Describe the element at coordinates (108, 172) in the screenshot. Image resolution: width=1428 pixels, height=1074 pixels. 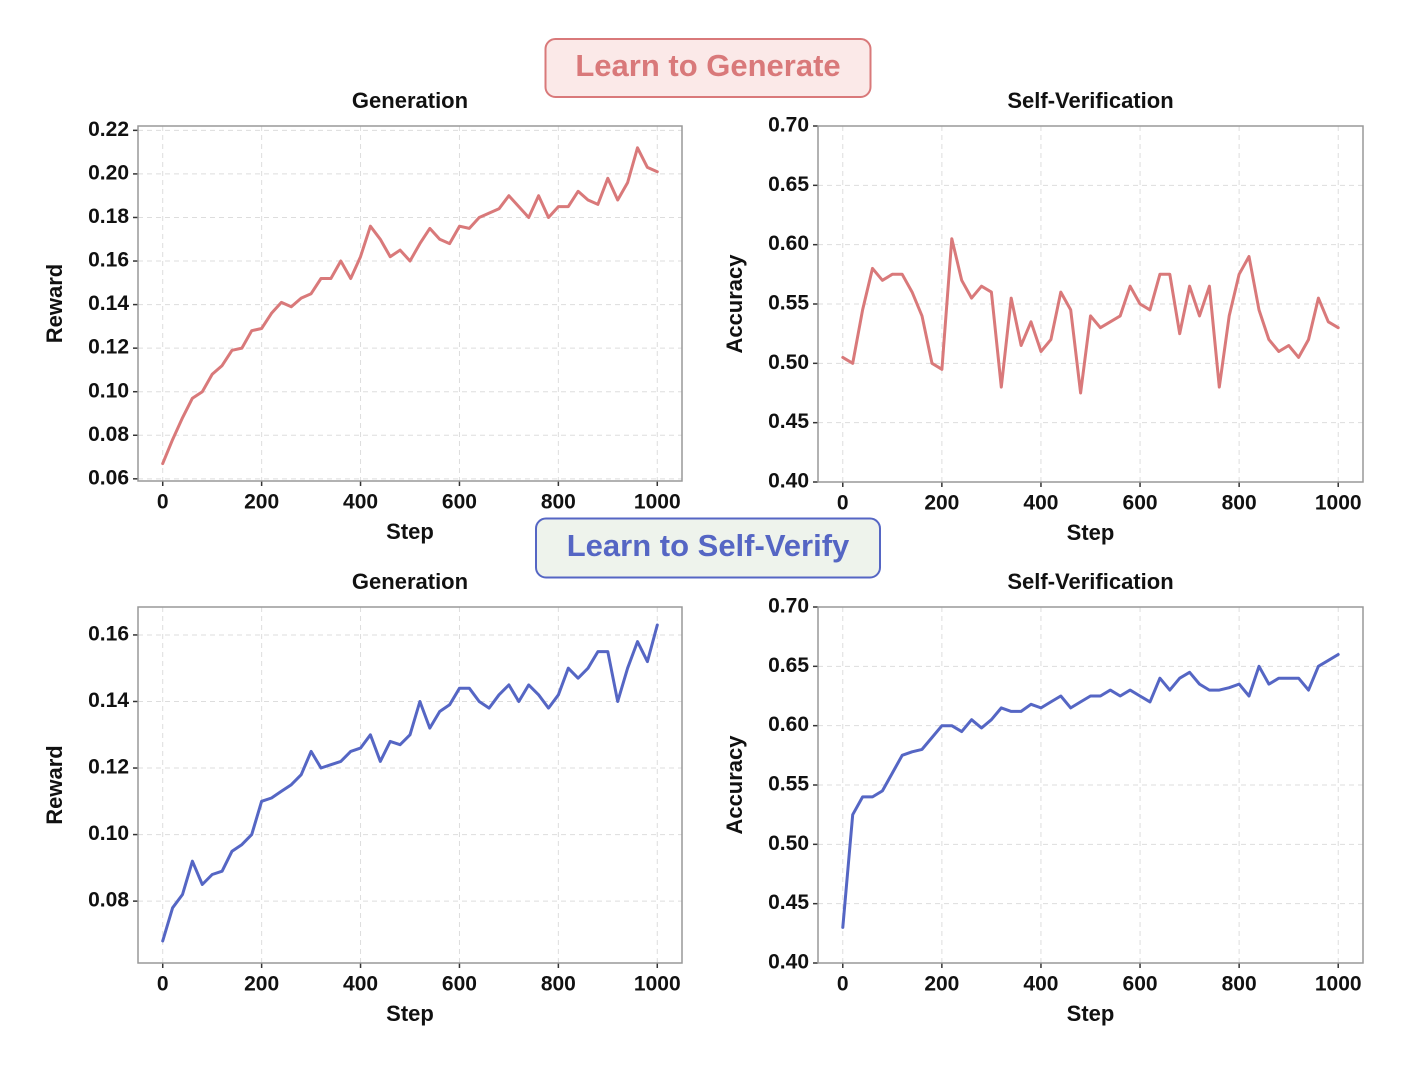
I see `y-tick-label: 0.20` at that location.